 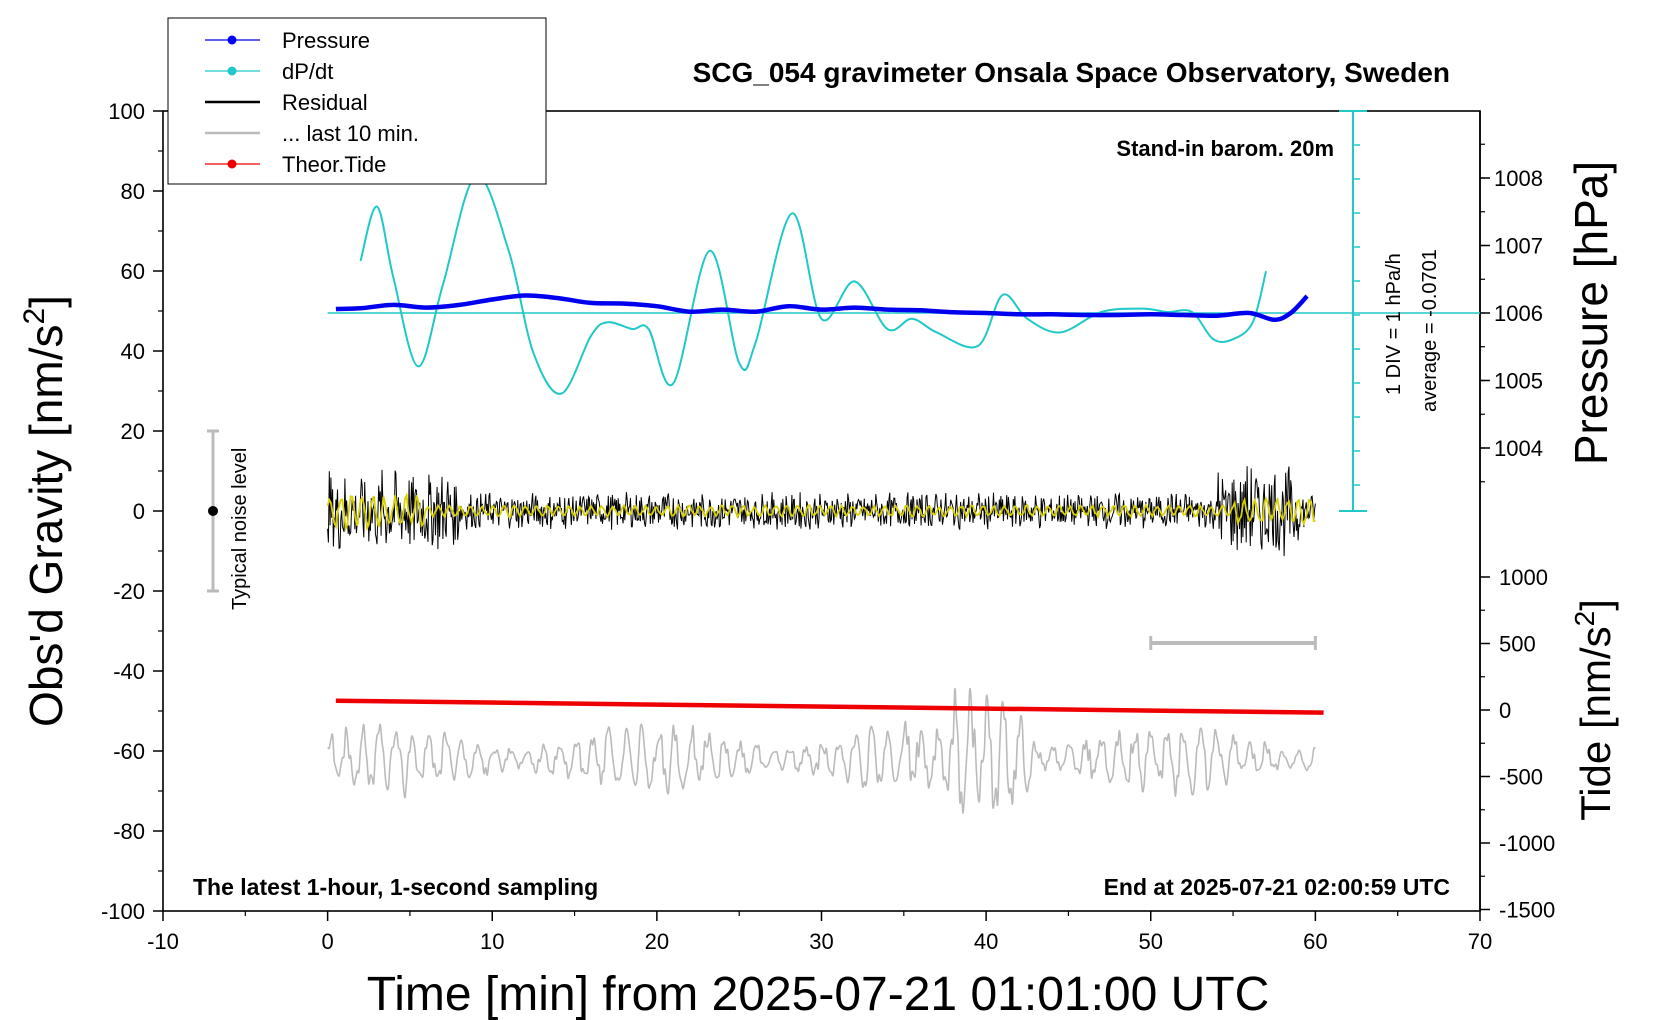 What do you see at coordinates (1518, 178) in the screenshot?
I see `pressure-tick-label: 1008` at bounding box center [1518, 178].